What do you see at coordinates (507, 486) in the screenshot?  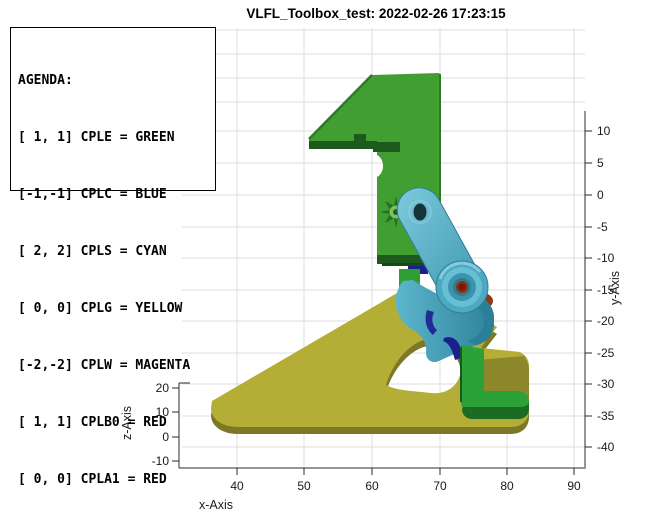 I see `x-tick-label: 80` at bounding box center [507, 486].